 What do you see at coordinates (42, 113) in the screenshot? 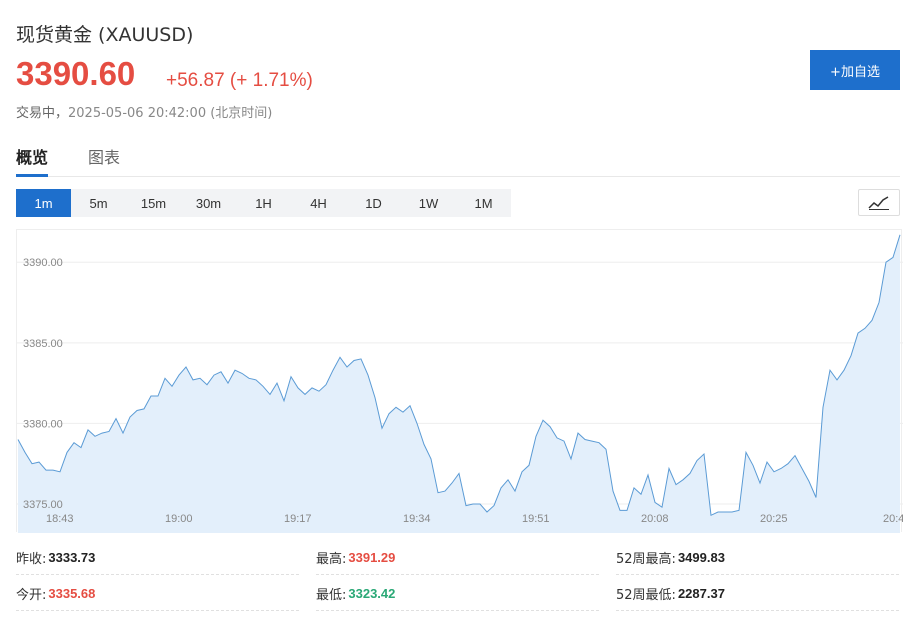
I see `status-label: 交易中，` at bounding box center [42, 113].